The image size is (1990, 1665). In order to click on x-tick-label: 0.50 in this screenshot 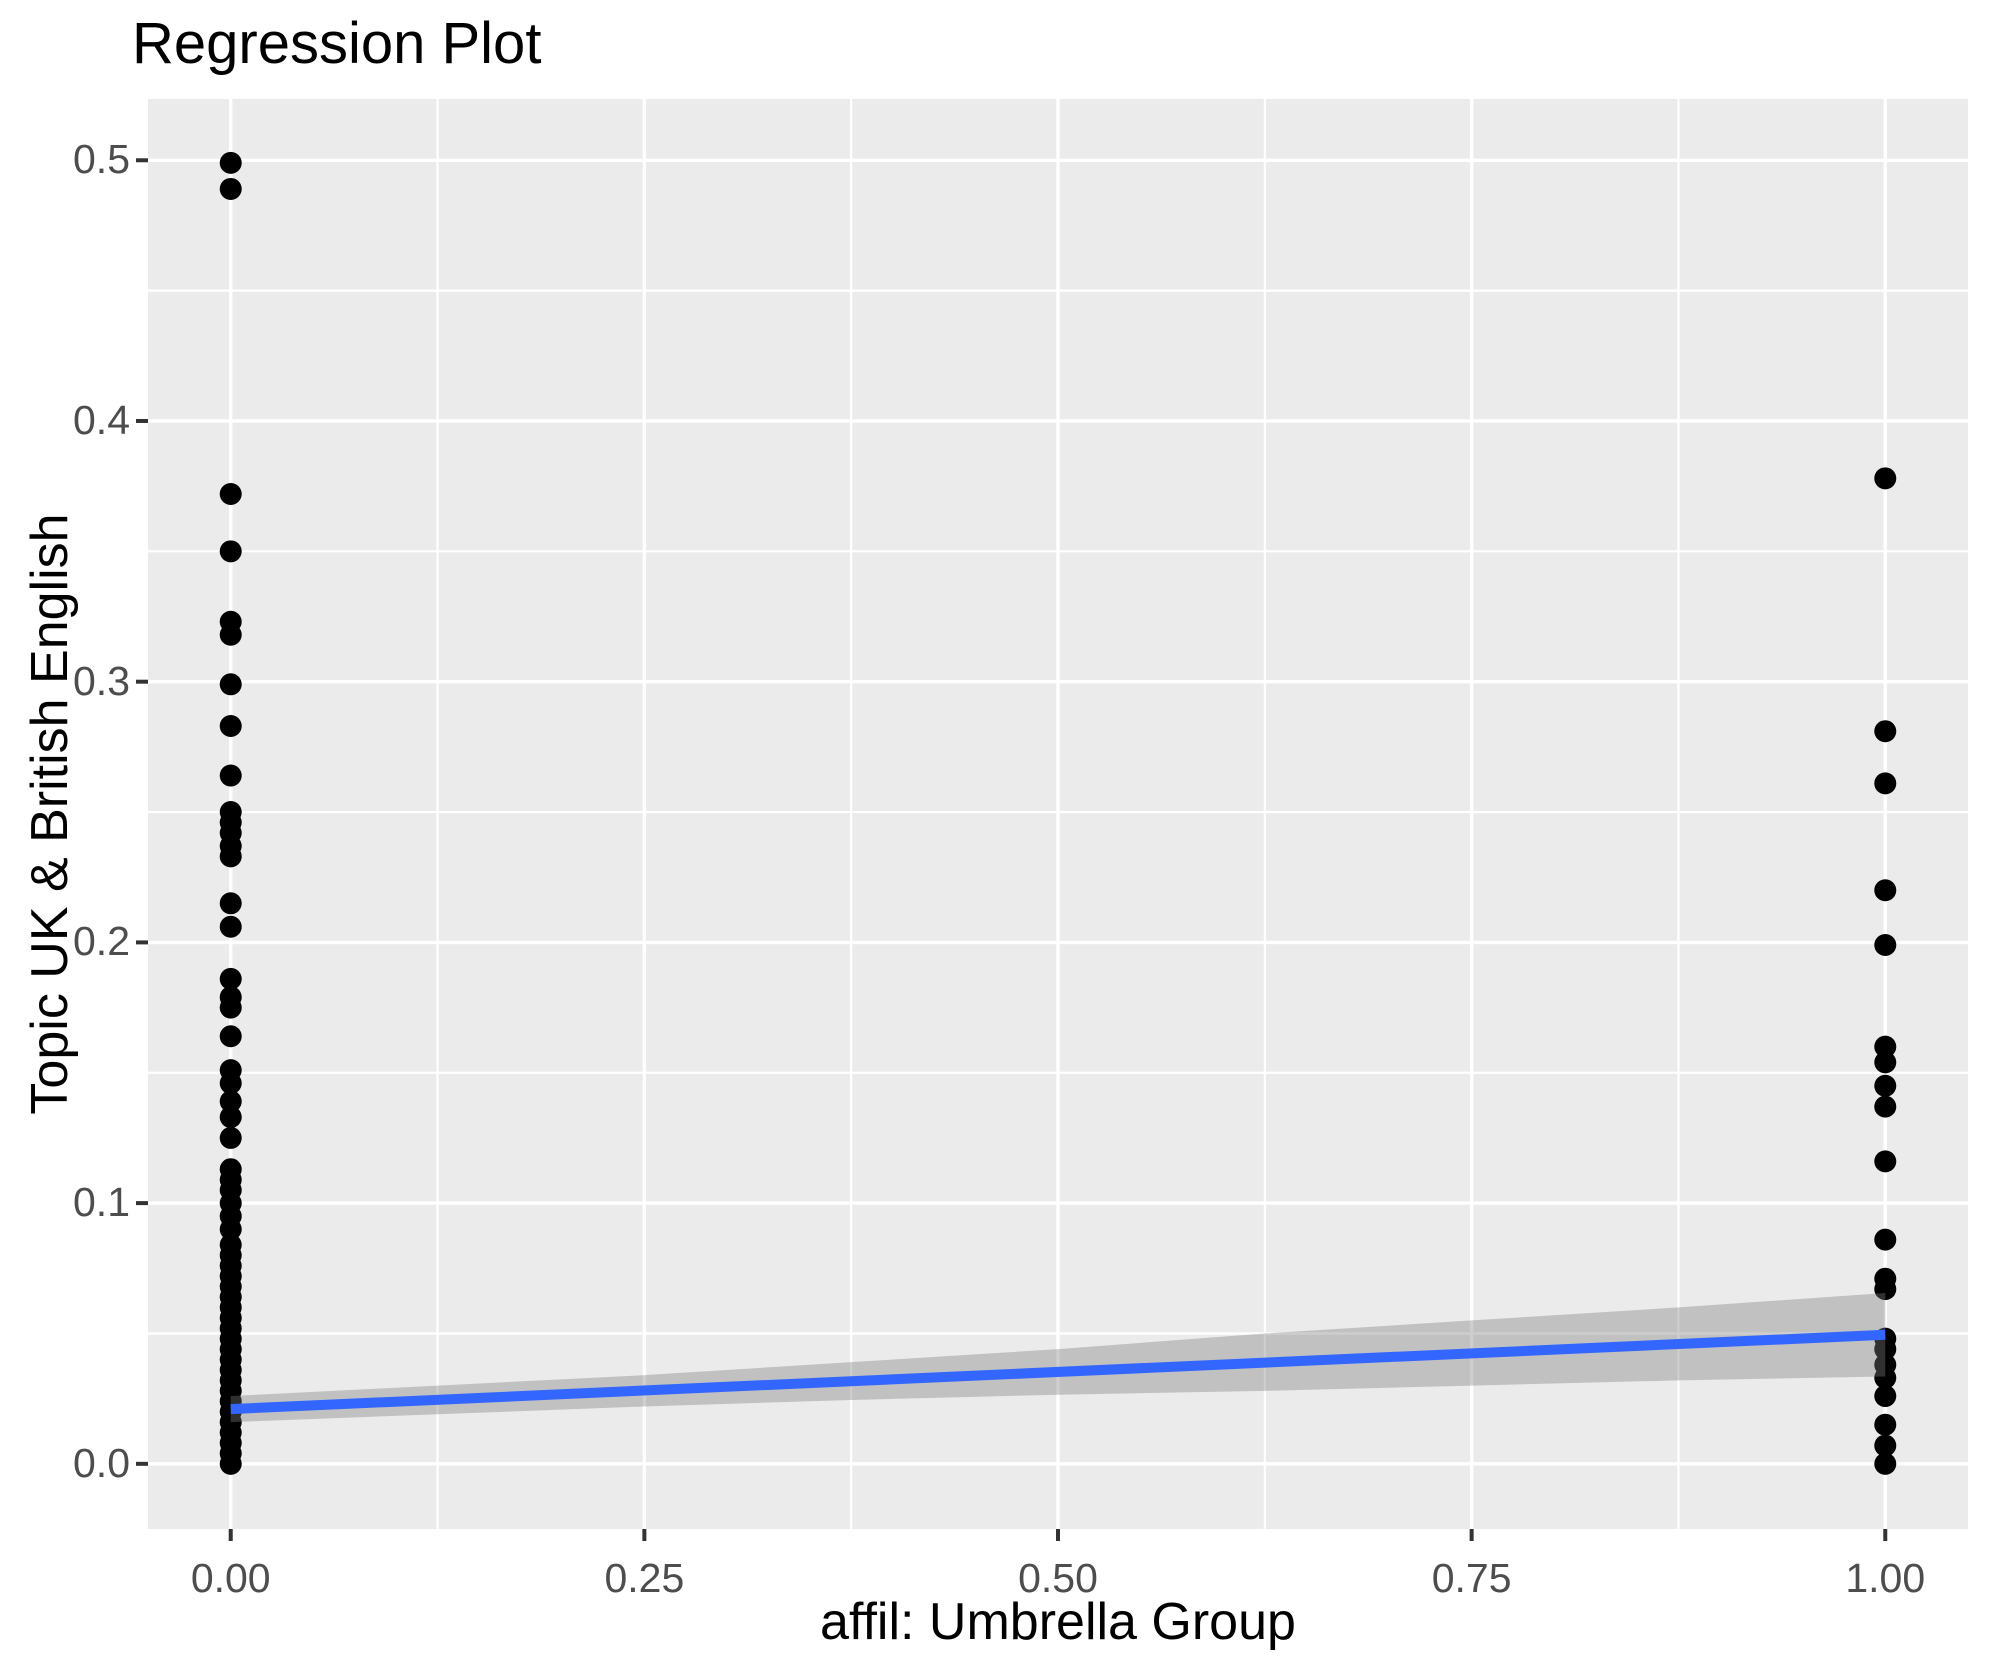, I will do `click(1058, 1578)`.